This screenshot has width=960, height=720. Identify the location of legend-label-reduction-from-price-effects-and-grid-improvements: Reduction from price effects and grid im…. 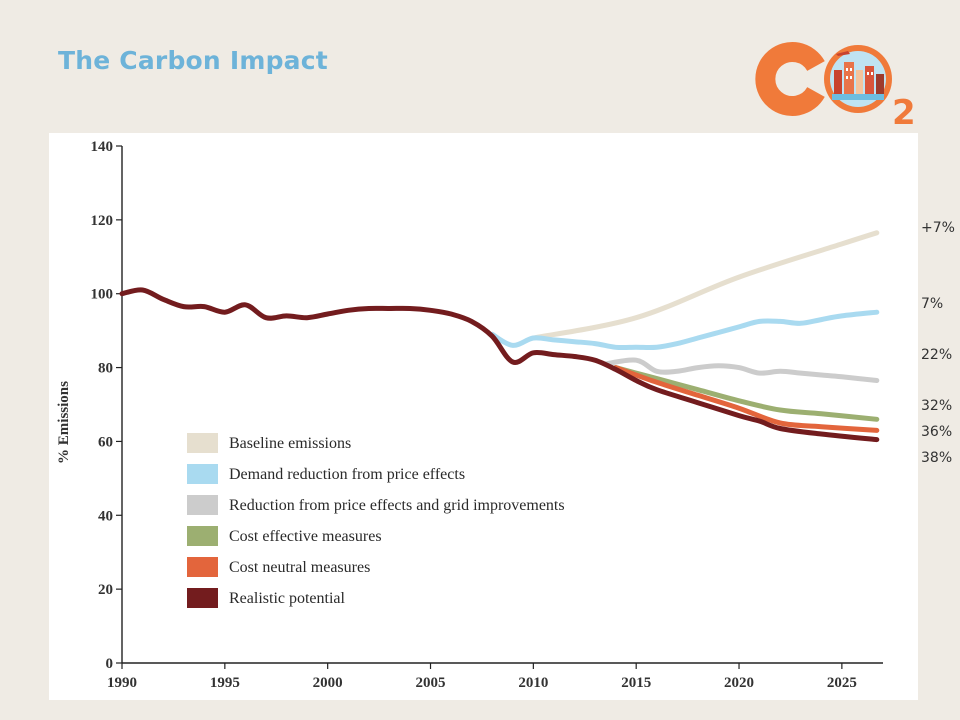
(397, 505).